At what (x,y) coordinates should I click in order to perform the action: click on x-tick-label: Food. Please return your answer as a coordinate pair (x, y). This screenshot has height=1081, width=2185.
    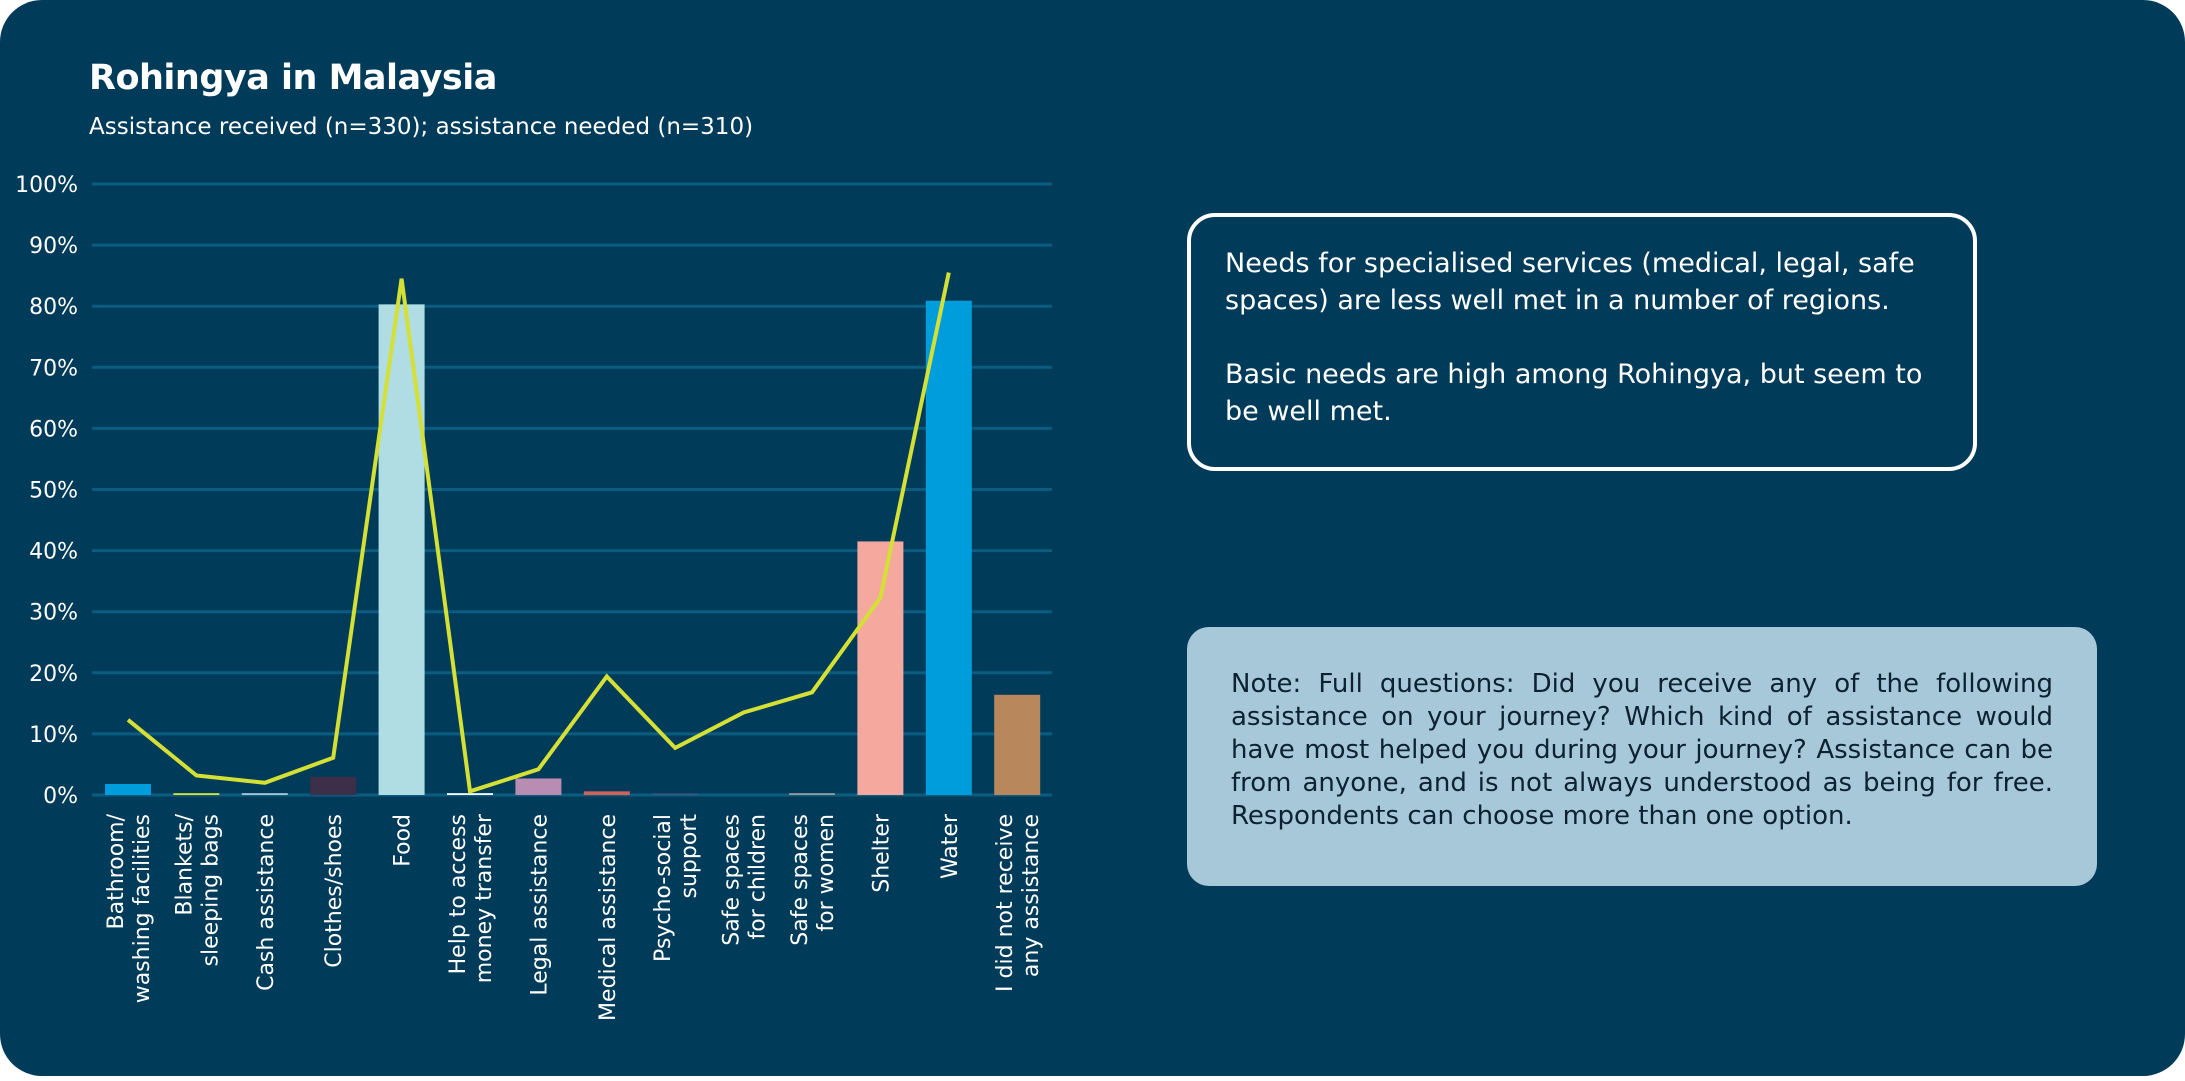
    Looking at the image, I should click on (403, 840).